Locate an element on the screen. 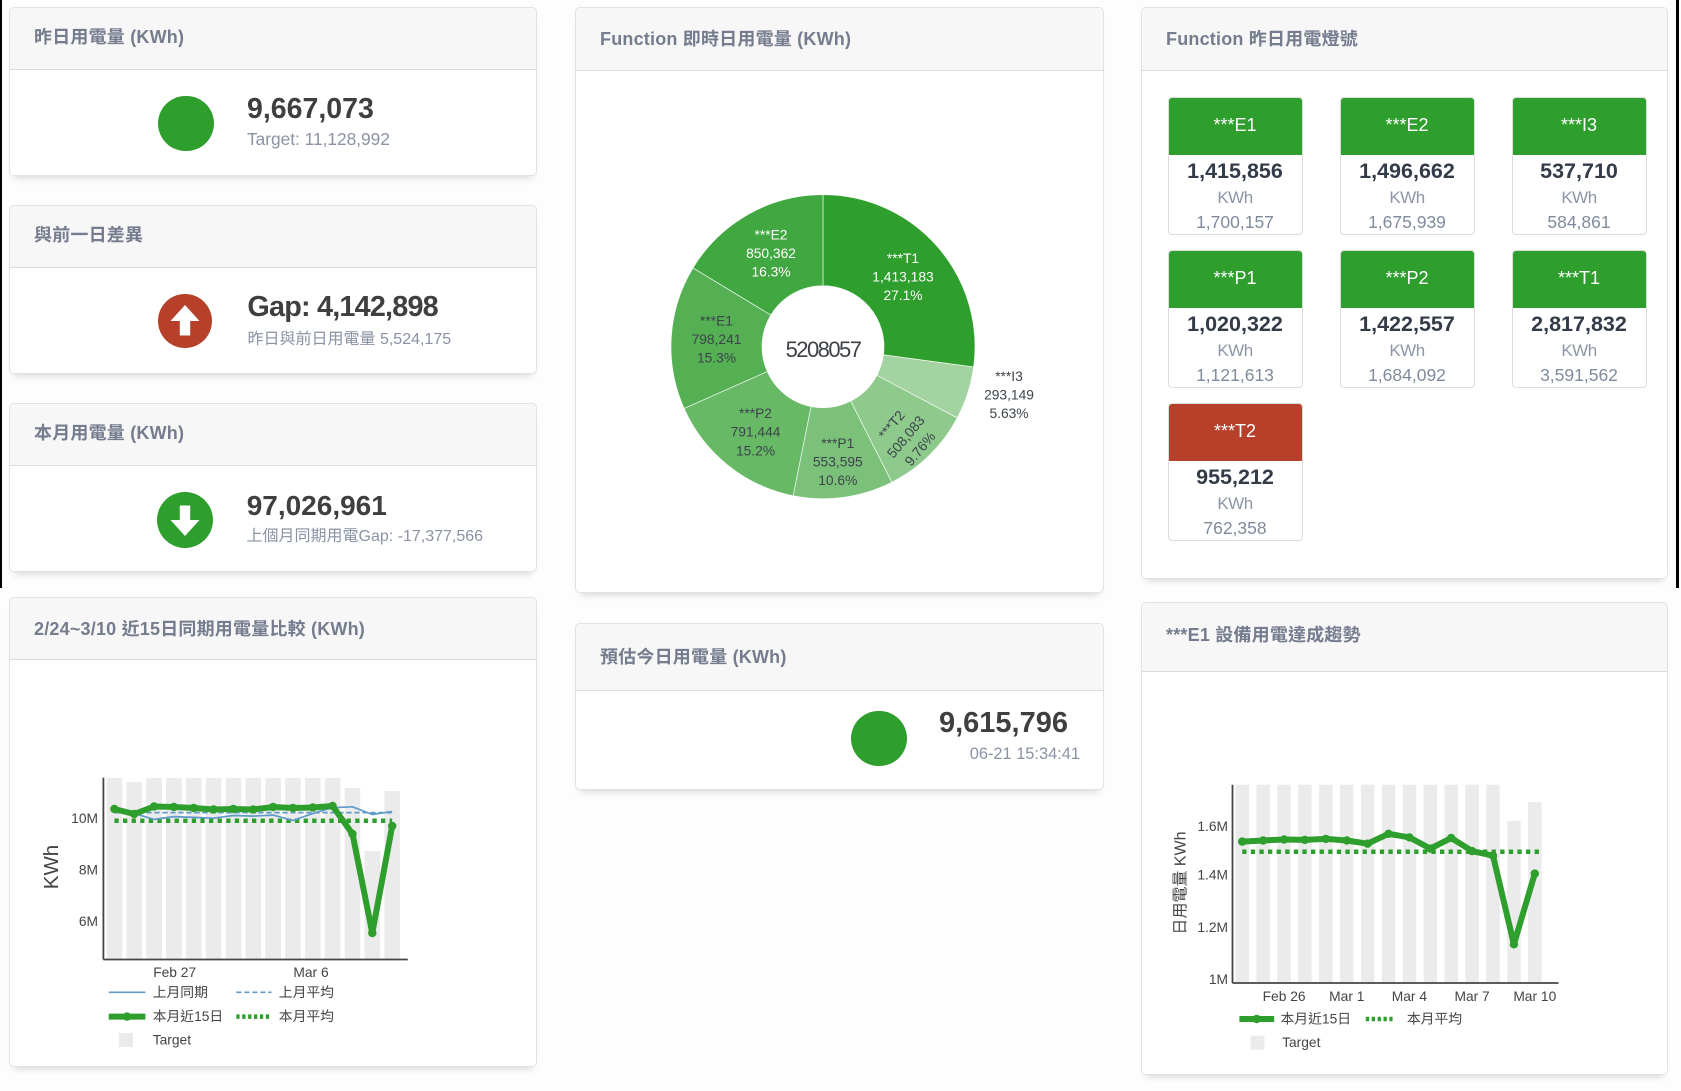 This screenshot has height=1091, width=1681. svg-text: 15.2% is located at coordinates (755, 450).